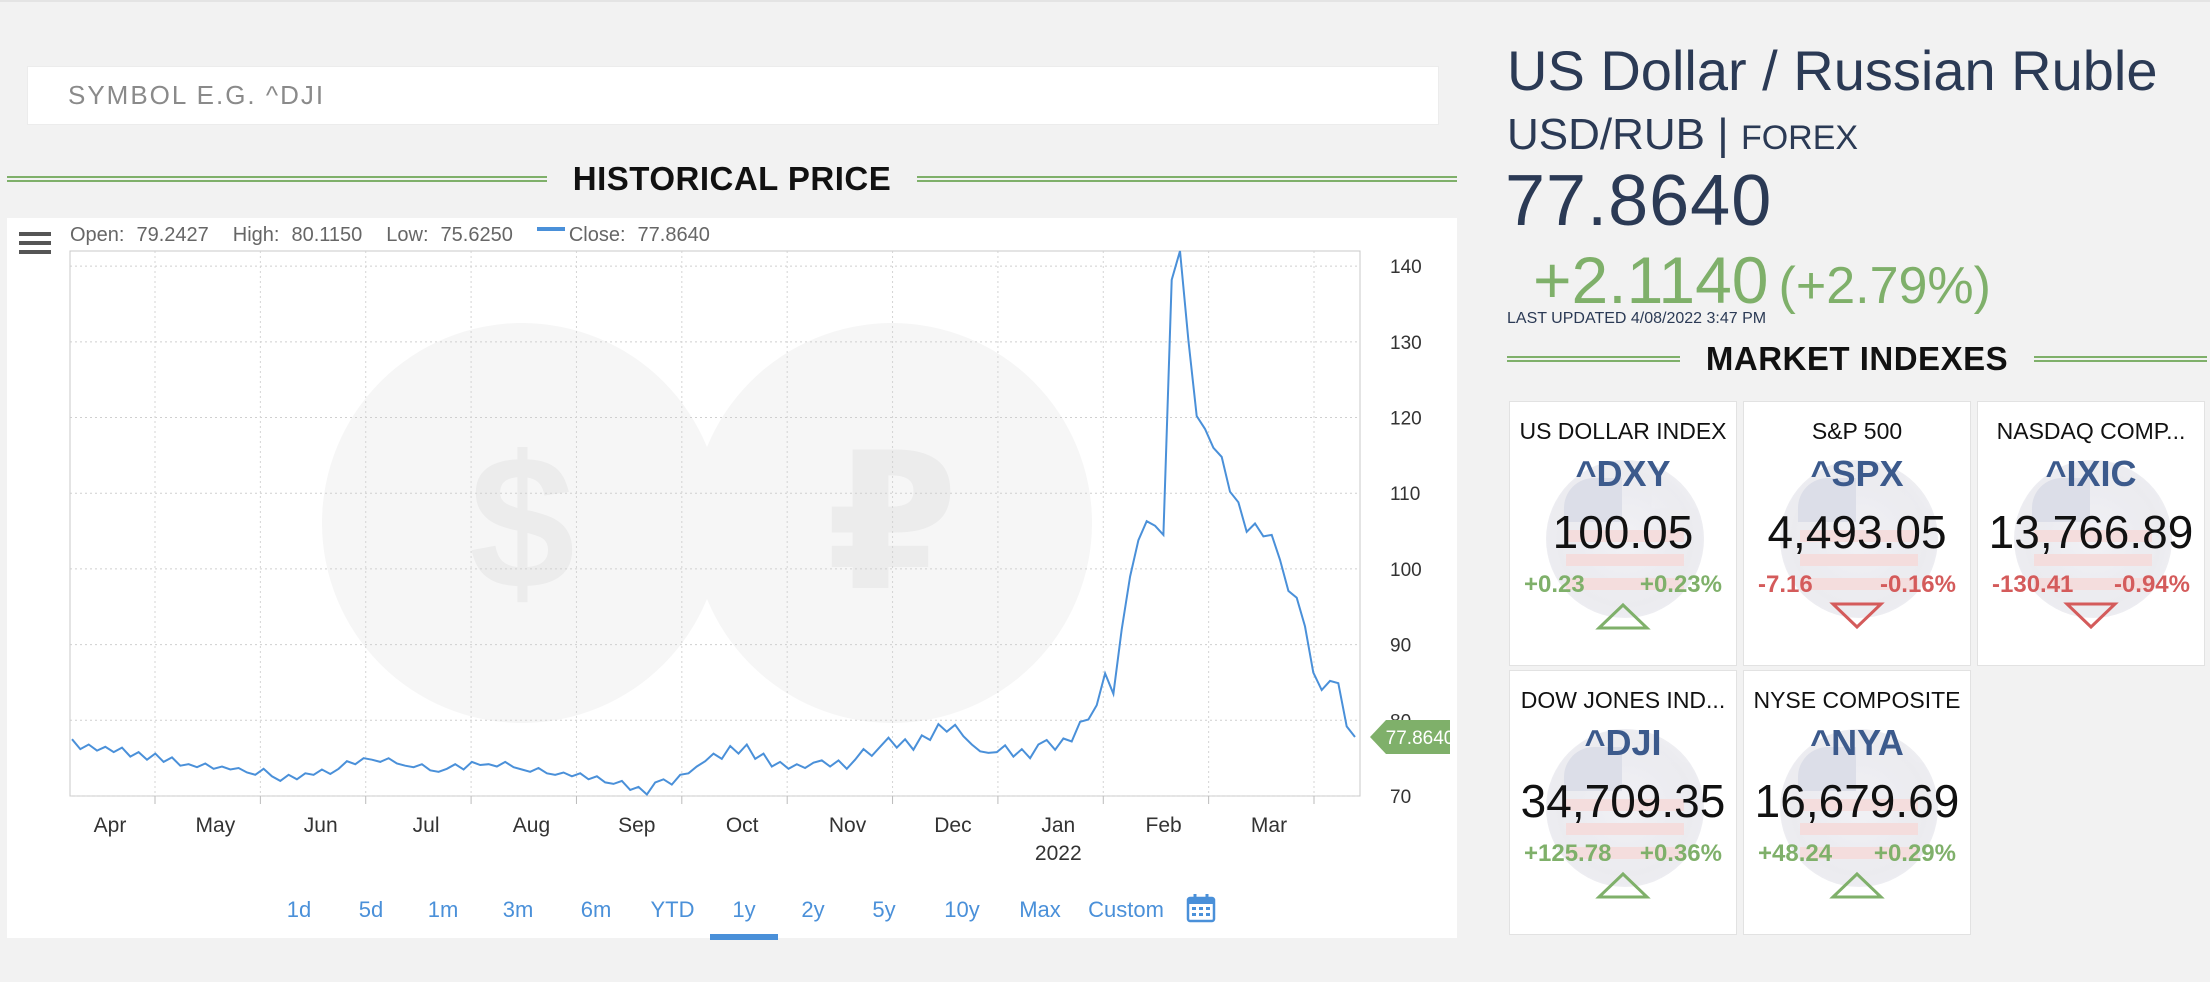 This screenshot has width=2210, height=982. Describe the element at coordinates (1406, 419) in the screenshot. I see `y-tick-label: 120` at that location.